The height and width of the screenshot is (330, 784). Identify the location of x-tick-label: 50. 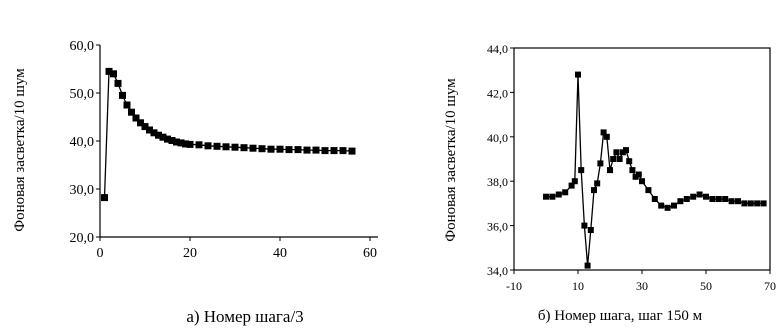
(706, 286).